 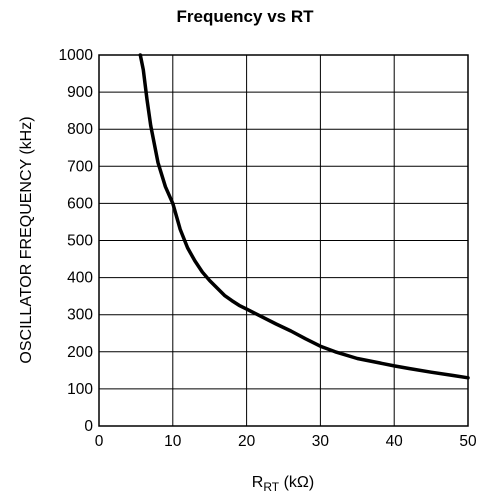 I want to click on x-tick-label: 20, so click(x=247, y=441).